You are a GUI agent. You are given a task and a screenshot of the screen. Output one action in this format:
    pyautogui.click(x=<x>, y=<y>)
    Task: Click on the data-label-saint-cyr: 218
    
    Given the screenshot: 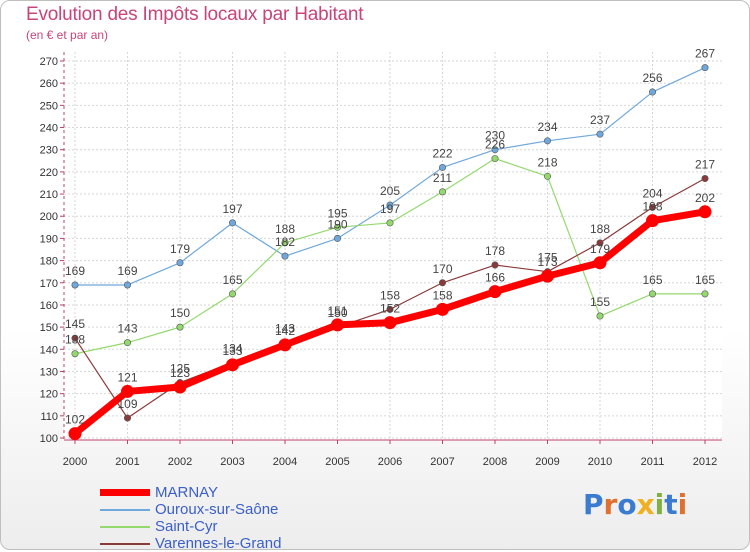 What is the action you would take?
    pyautogui.click(x=547, y=162)
    